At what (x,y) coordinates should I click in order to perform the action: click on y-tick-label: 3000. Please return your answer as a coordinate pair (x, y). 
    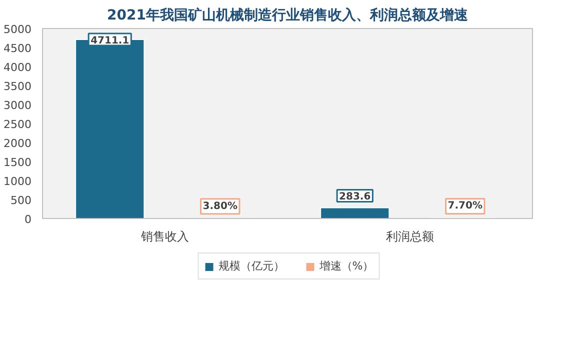
    Looking at the image, I should click on (18, 105).